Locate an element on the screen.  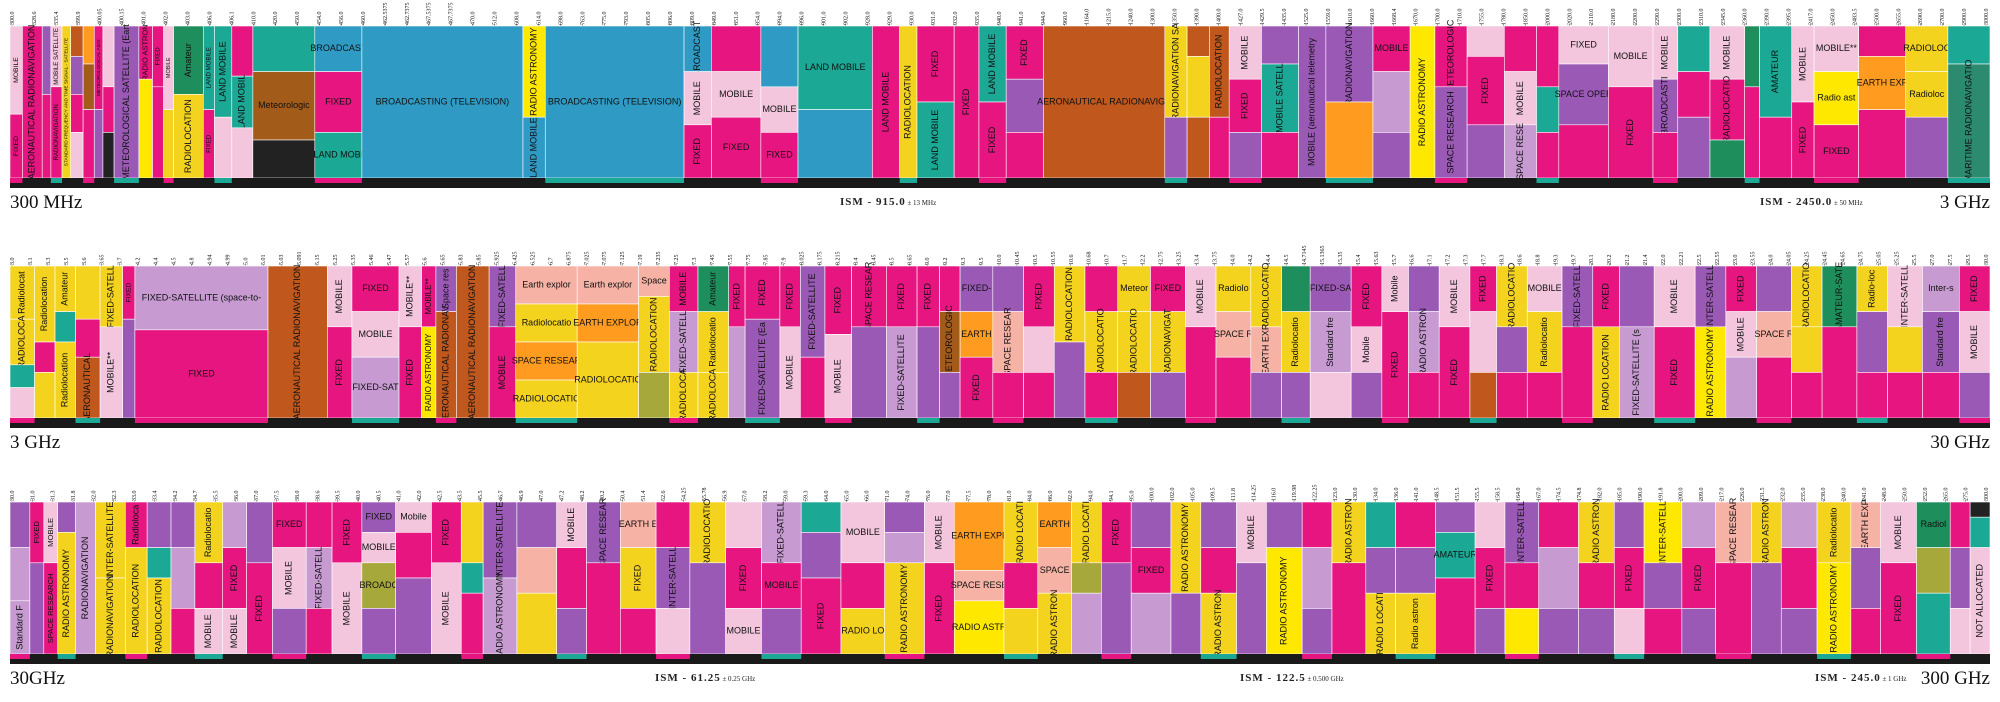
frequency-tick-label: 231.5 is located at coordinates (1763, 495).